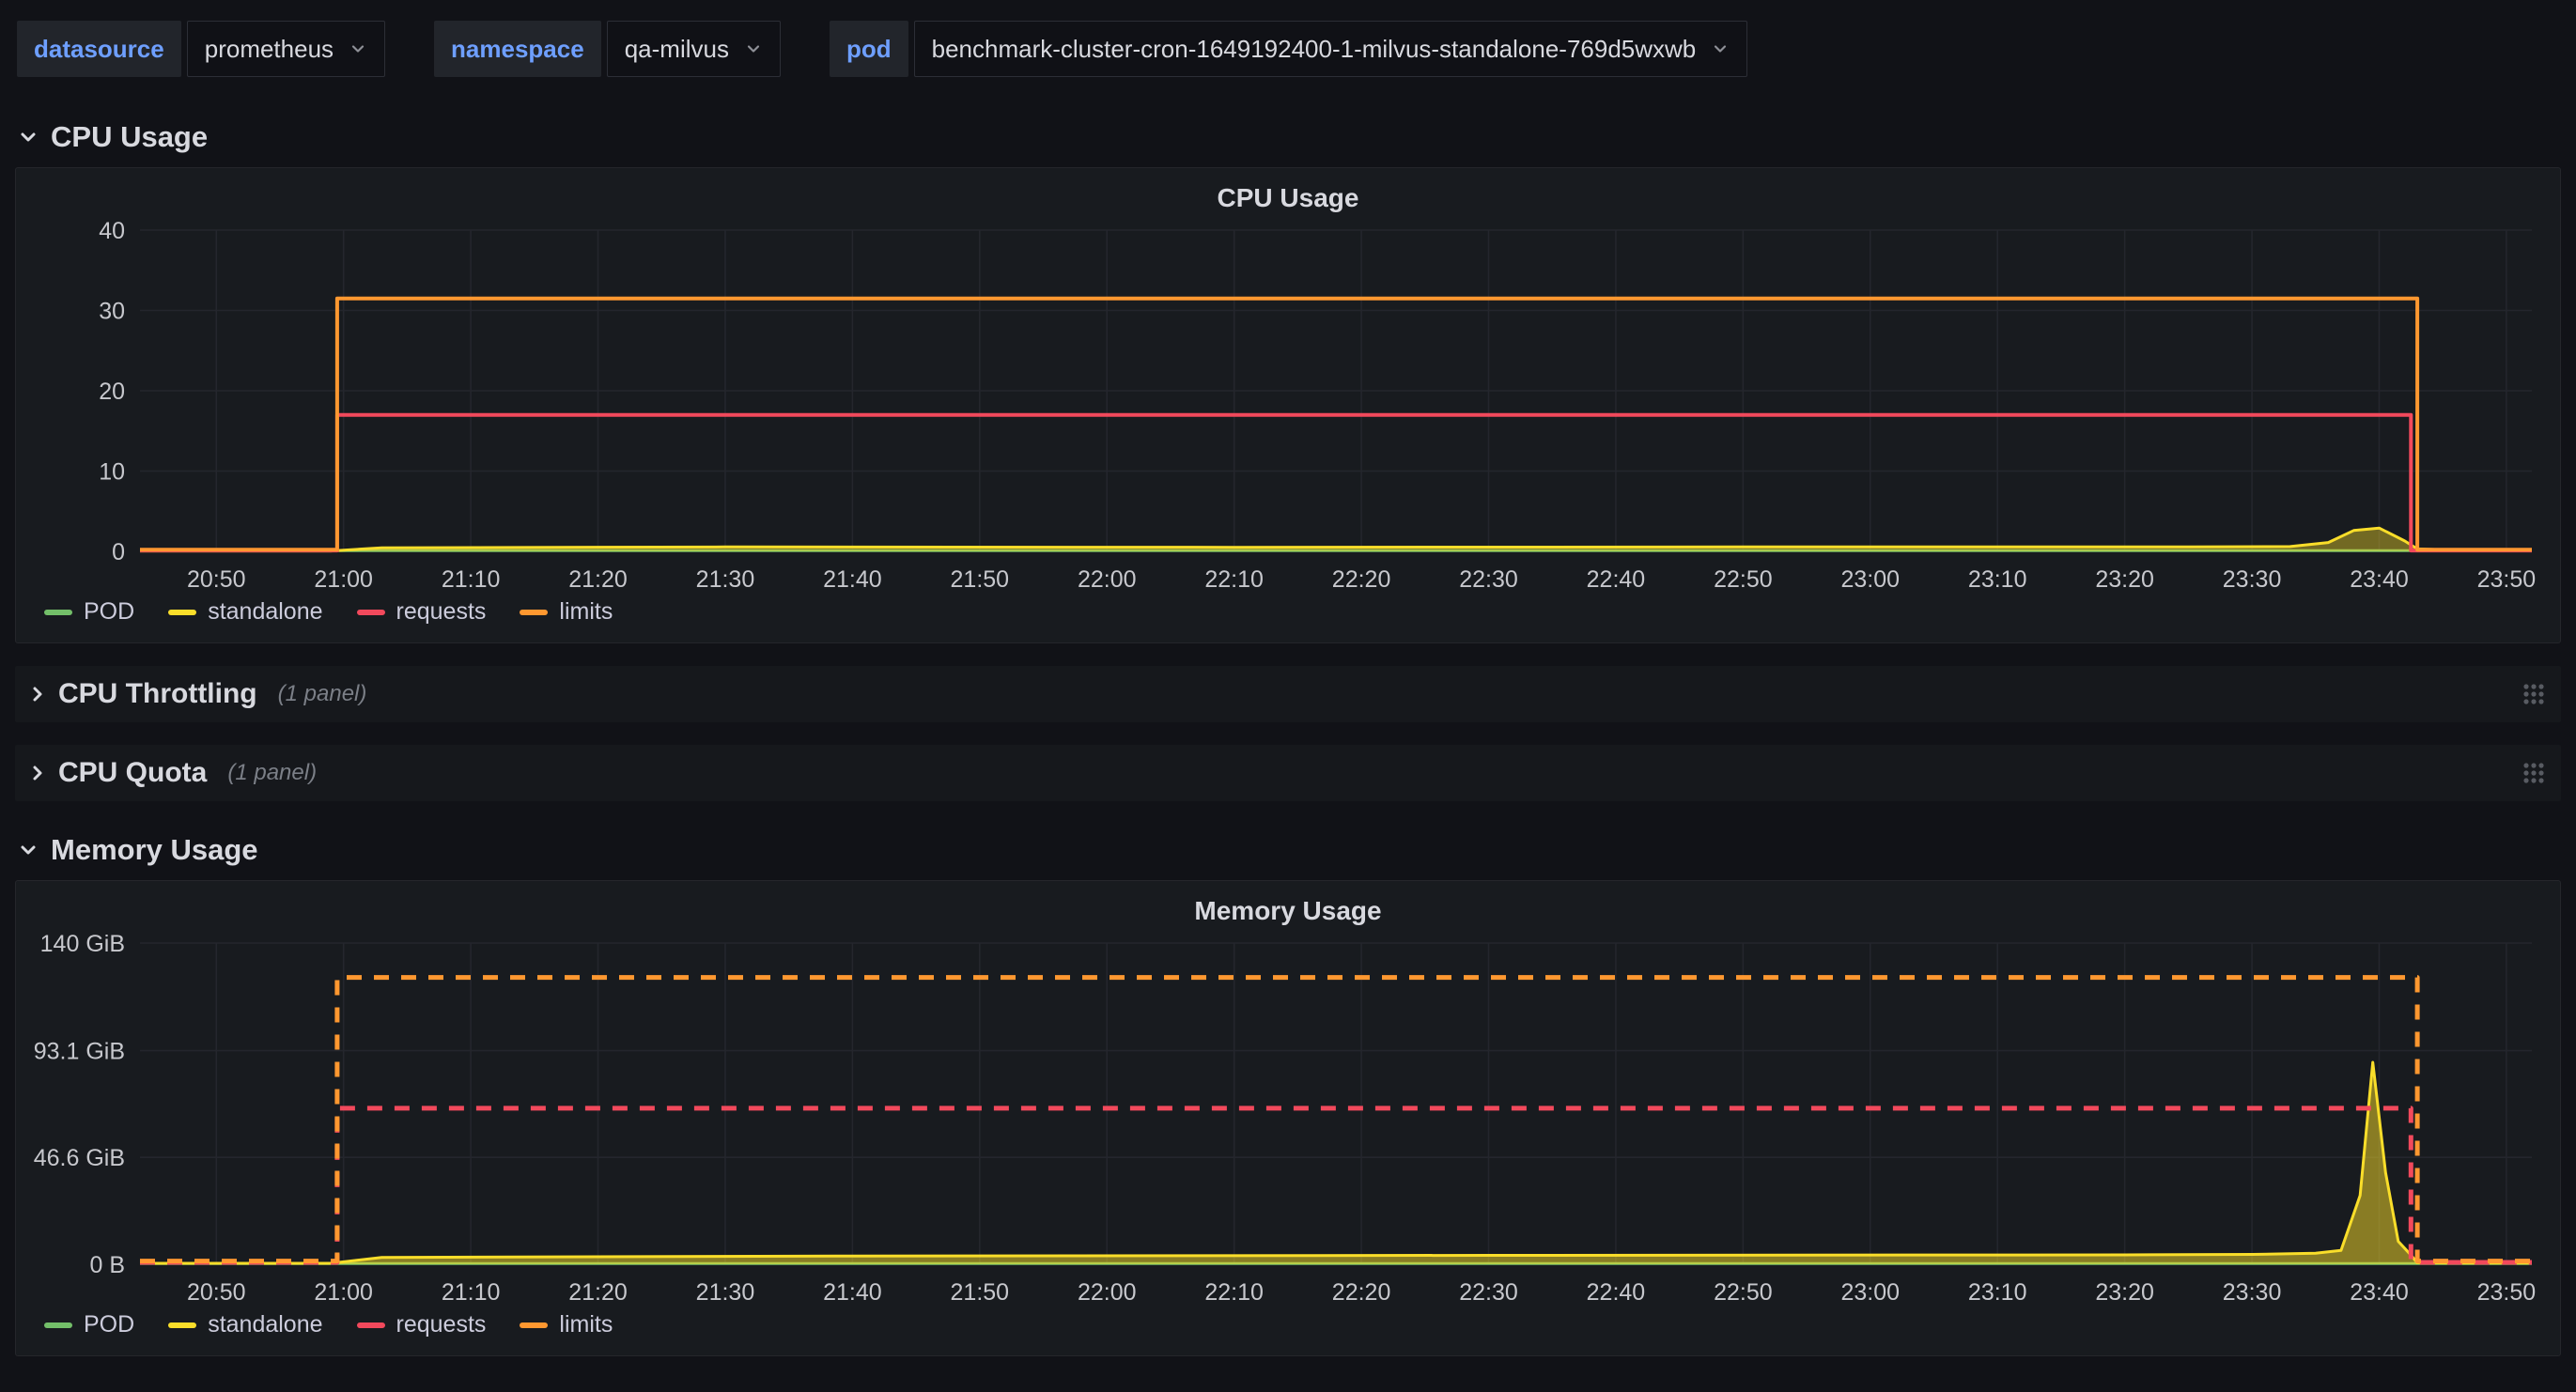  Describe the element at coordinates (217, 579) in the screenshot. I see `svg-text: 20:50` at that location.